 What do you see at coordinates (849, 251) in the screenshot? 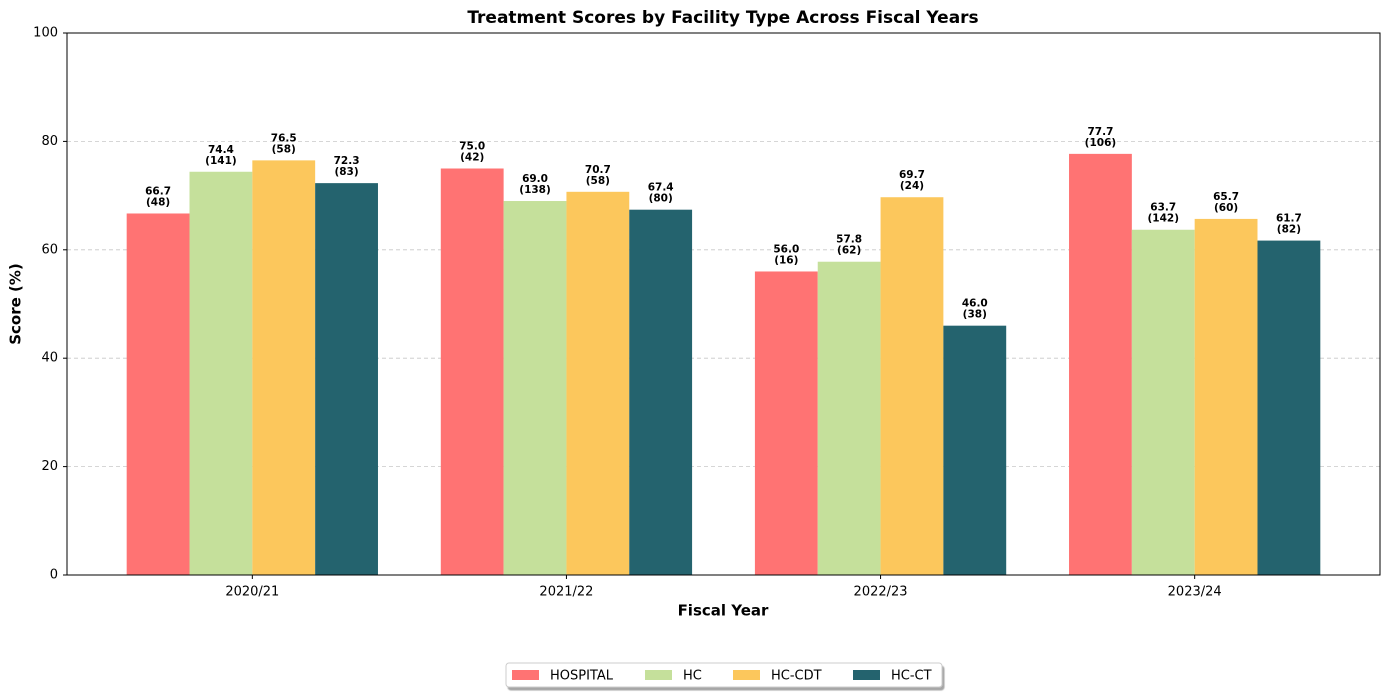
I see `count-label: (62)` at bounding box center [849, 251].